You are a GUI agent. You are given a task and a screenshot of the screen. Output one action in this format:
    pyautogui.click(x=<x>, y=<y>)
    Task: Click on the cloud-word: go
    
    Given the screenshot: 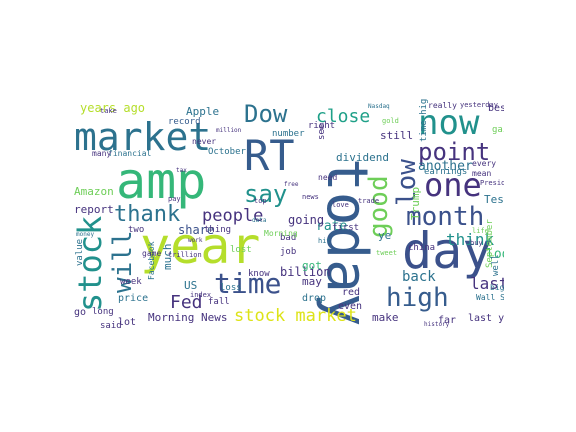 What is the action you would take?
    pyautogui.click(x=80, y=312)
    